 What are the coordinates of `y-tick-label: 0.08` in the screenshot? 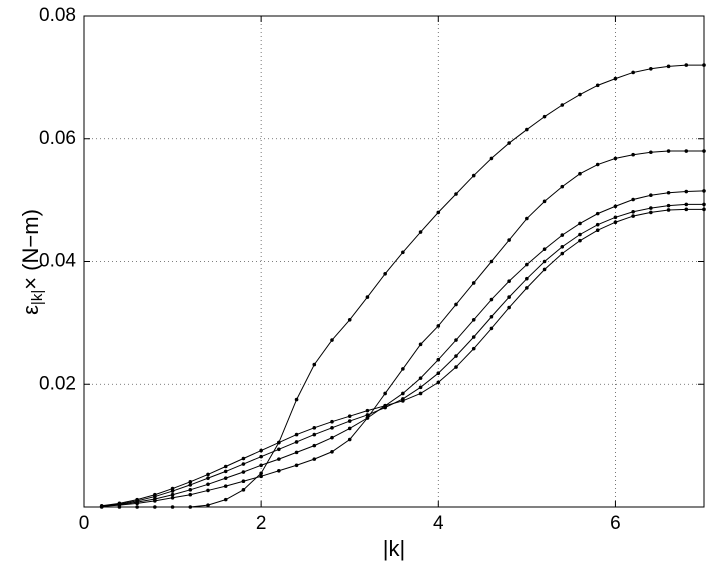 It's located at (57, 15).